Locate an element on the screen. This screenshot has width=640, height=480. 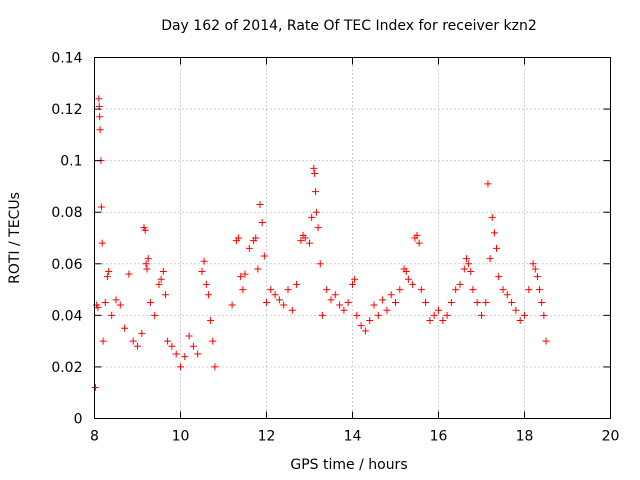
y-tick-label: 0 is located at coordinates (78, 420).